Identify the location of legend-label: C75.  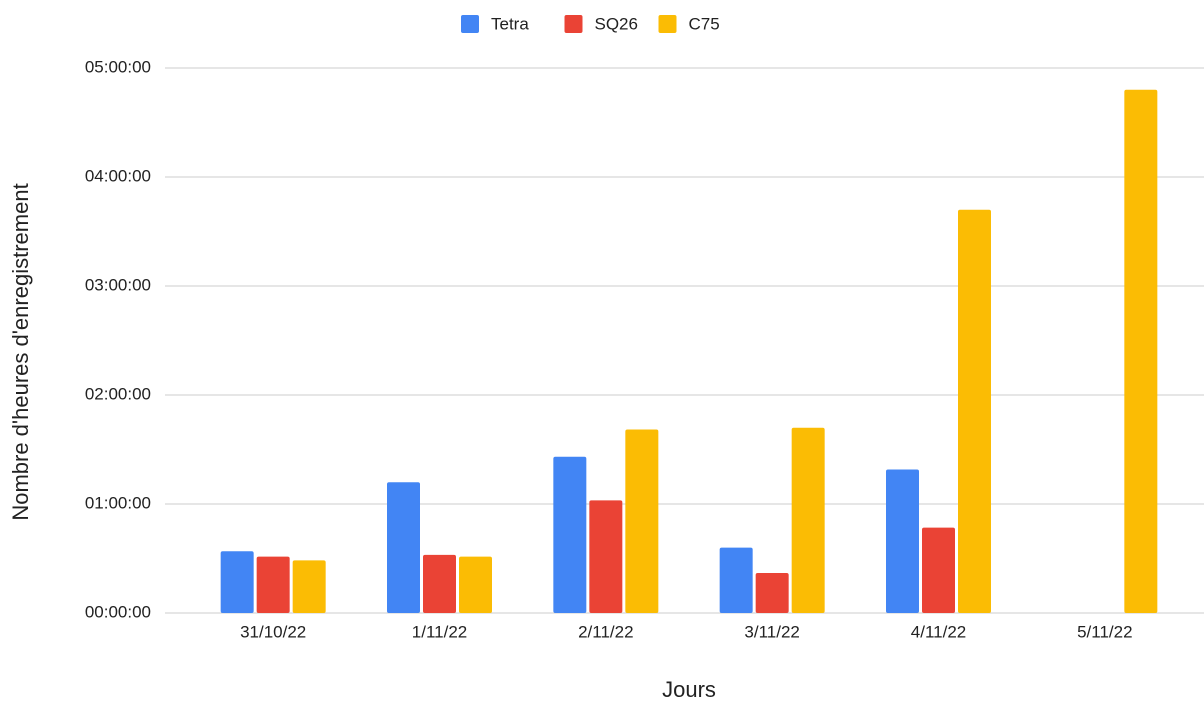
(704, 23).